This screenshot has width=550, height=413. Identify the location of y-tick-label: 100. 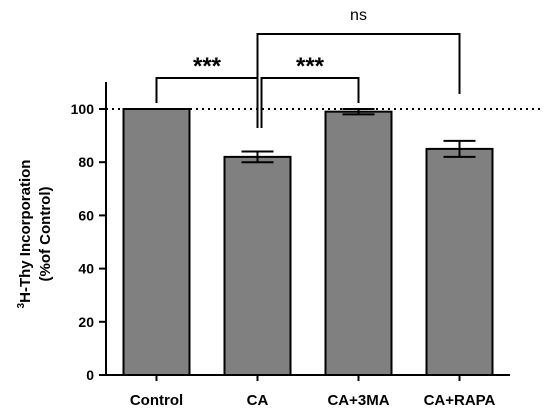
(83, 109).